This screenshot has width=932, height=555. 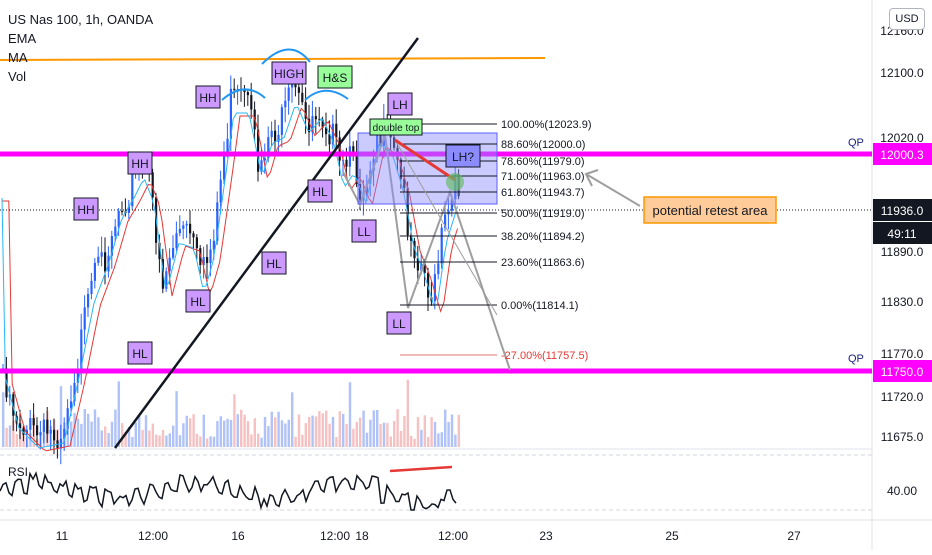 What do you see at coordinates (18, 57) in the screenshot?
I see `ma-legend: MA` at bounding box center [18, 57].